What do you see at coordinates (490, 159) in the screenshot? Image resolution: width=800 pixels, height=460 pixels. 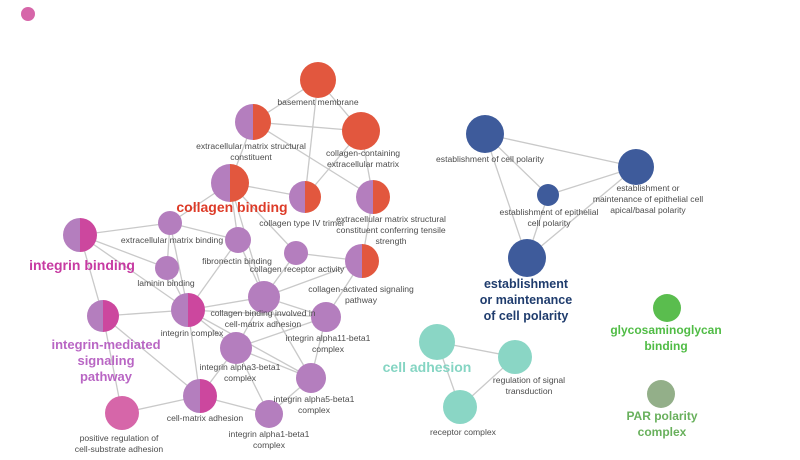 I see `node-label-establishment-cell-polarity: establishment of cell polarity` at bounding box center [490, 159].